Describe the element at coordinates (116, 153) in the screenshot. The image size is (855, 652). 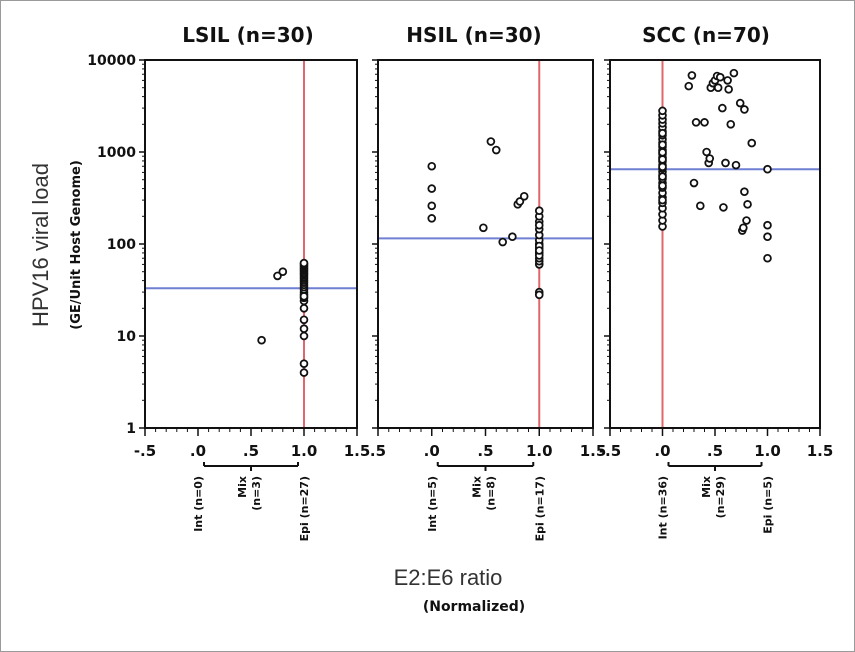
I see `y-tick-label: 1000` at that location.